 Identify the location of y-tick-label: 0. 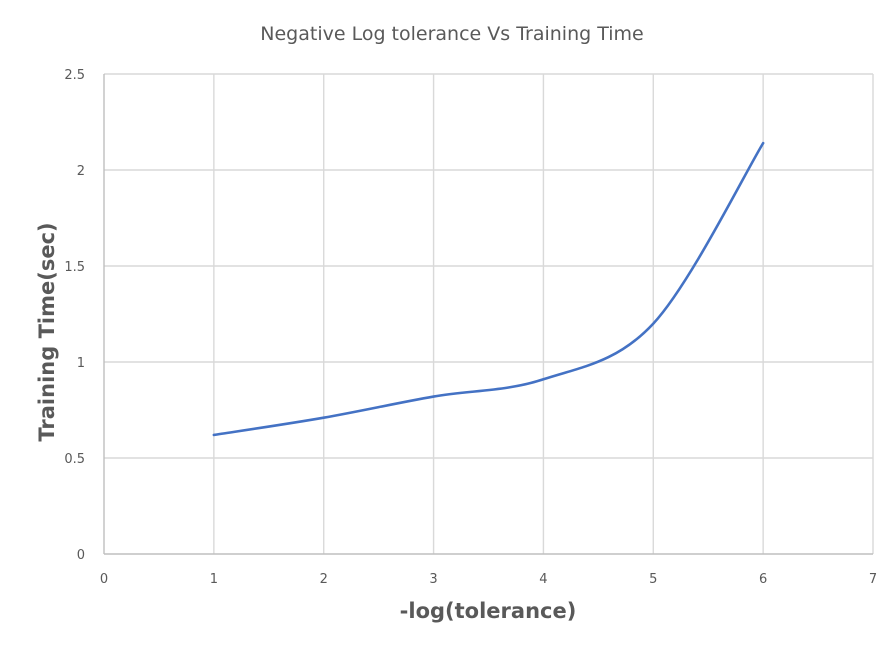
(81, 555).